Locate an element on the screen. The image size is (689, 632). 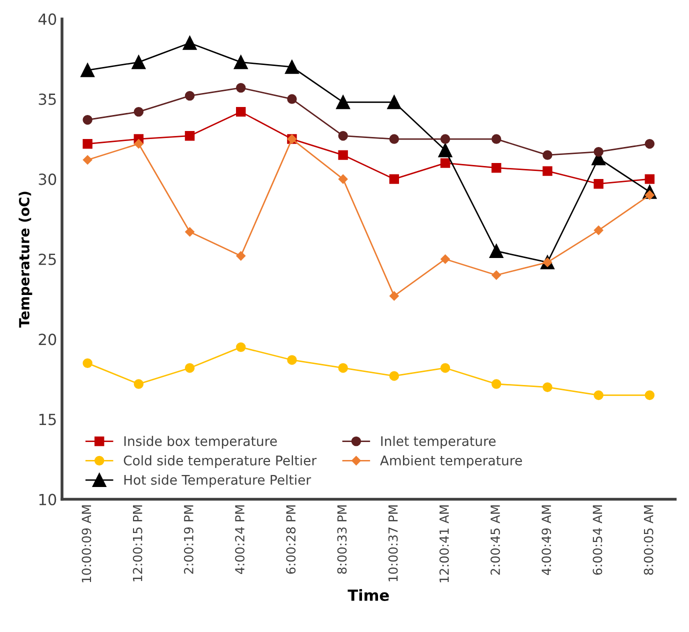
y-tick-label: 20 is located at coordinates (47, 340).